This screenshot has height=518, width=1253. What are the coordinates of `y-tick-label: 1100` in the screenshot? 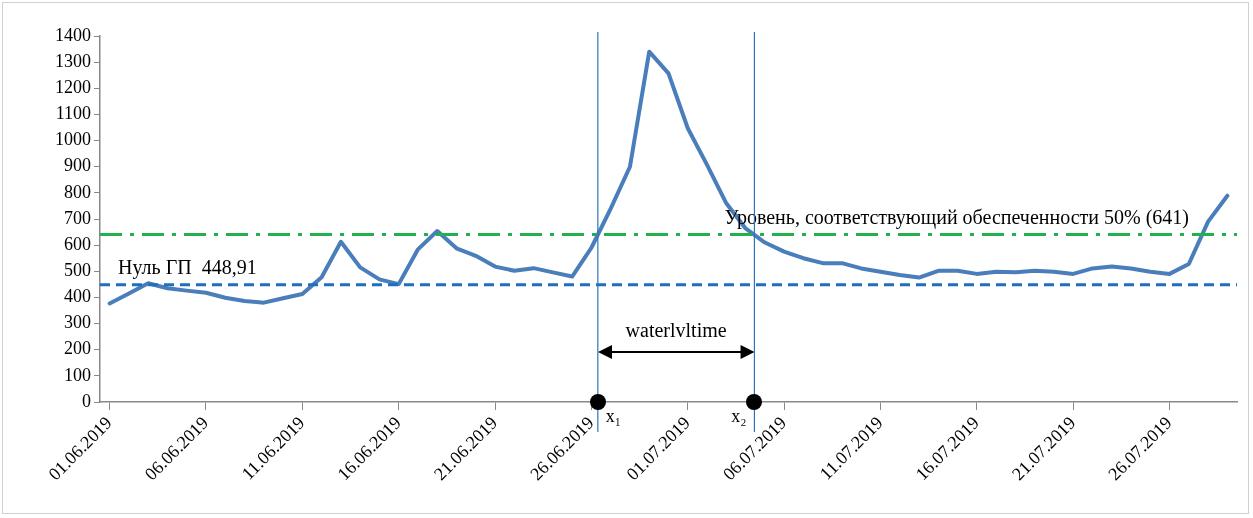 It's located at (73, 113).